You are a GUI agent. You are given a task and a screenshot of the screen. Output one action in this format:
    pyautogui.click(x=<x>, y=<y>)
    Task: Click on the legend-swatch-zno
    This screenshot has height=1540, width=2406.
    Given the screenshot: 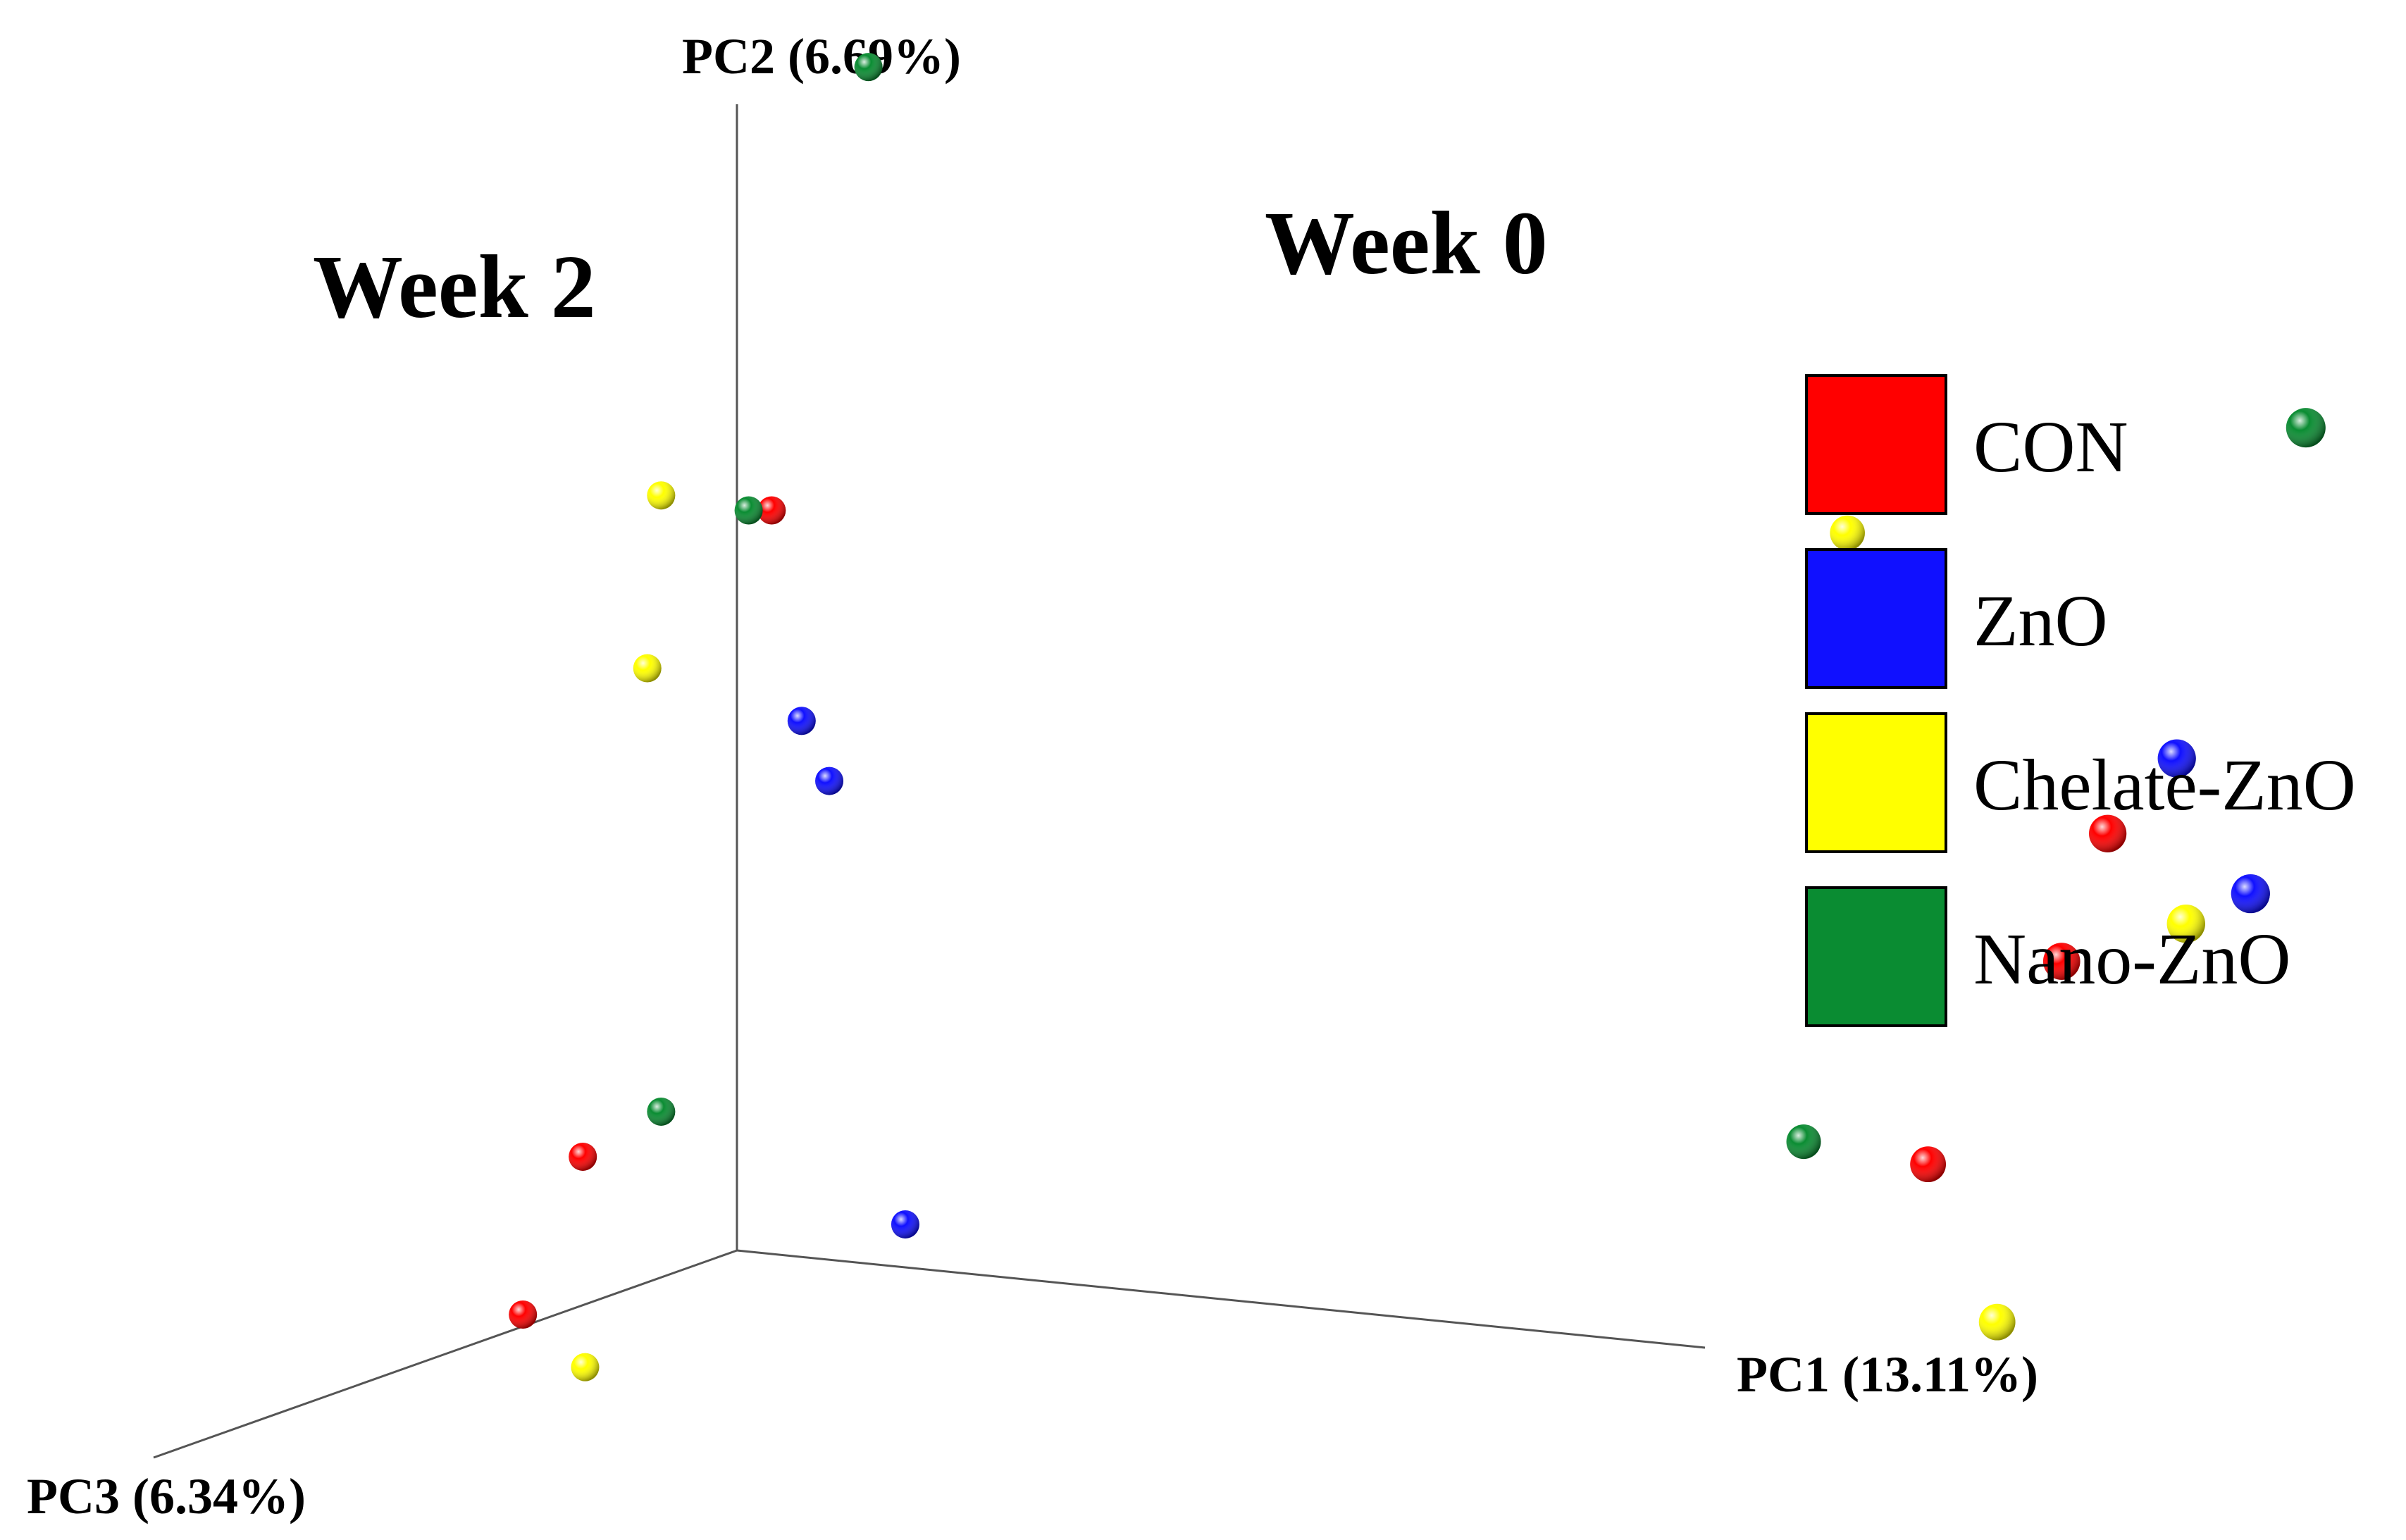 What is the action you would take?
    pyautogui.click(x=1876, y=619)
    